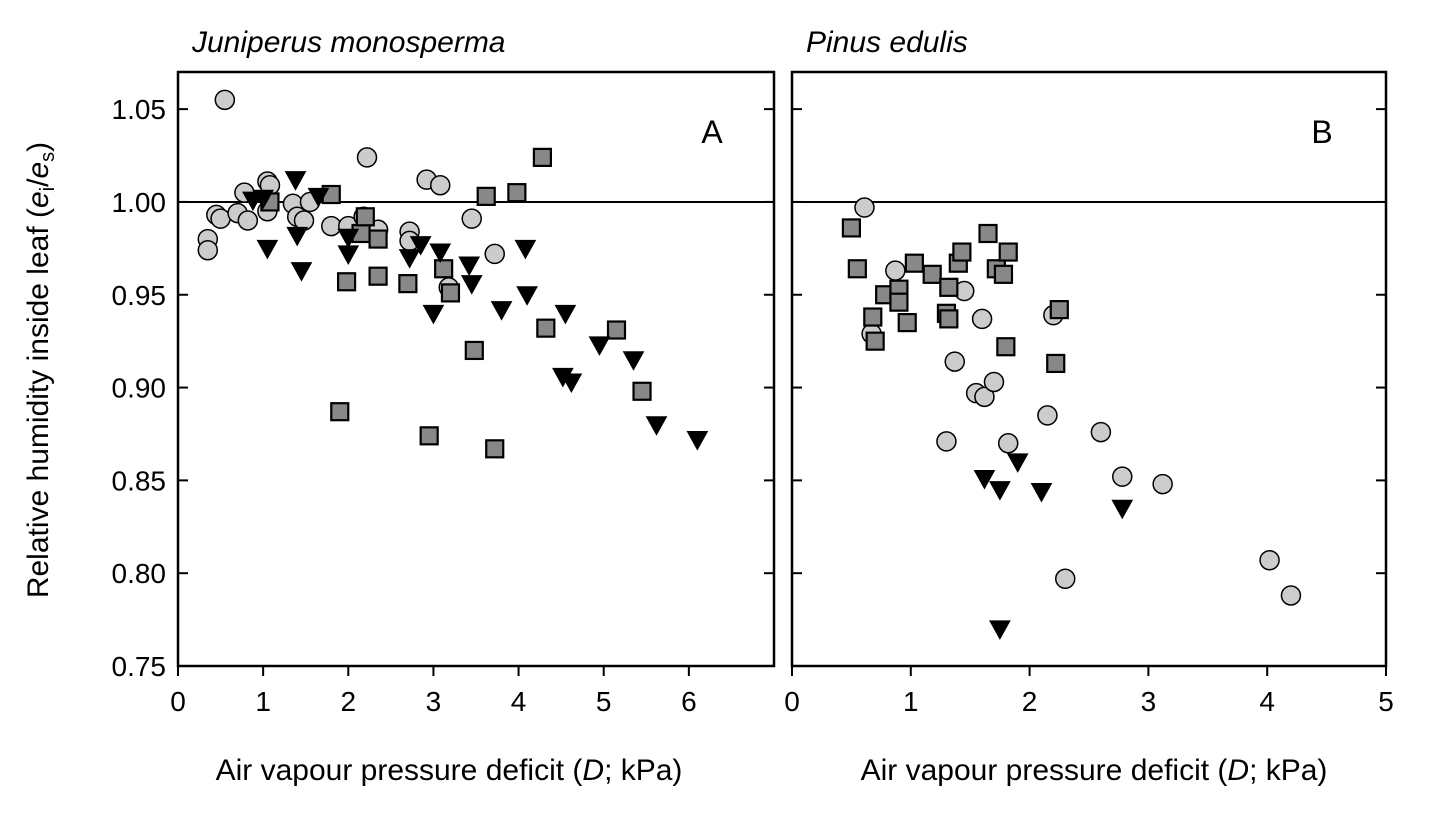  I want to click on panel-b-x-tick-label: 2, so click(1030, 701).